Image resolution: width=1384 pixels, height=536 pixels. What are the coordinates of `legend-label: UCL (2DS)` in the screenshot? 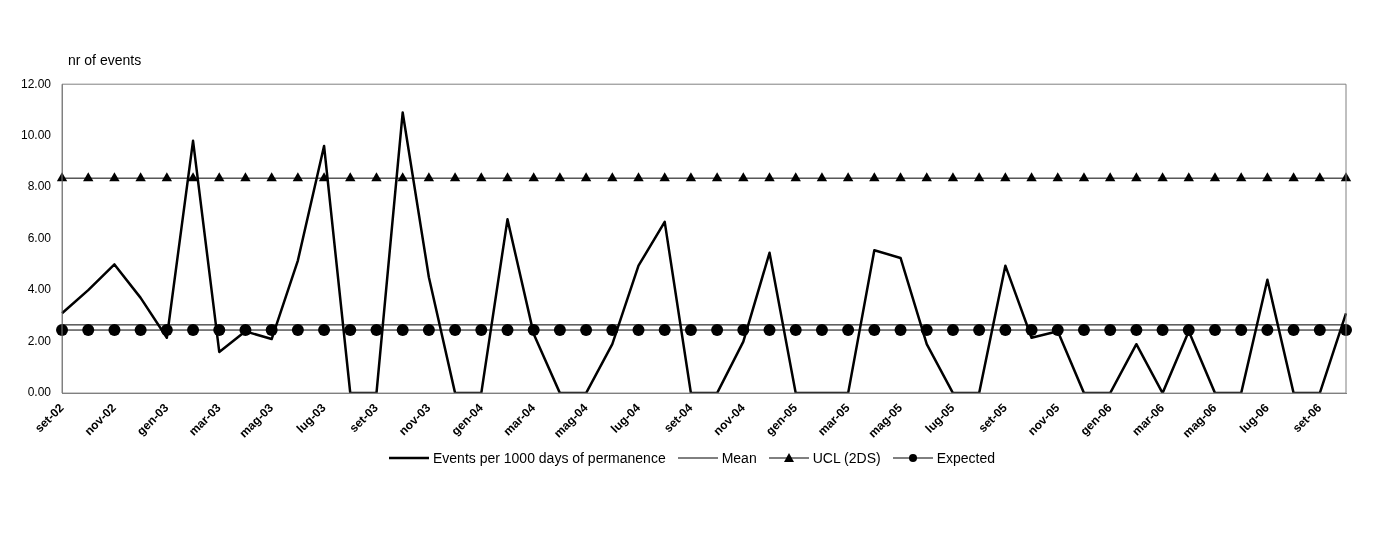 It's located at (846, 458).